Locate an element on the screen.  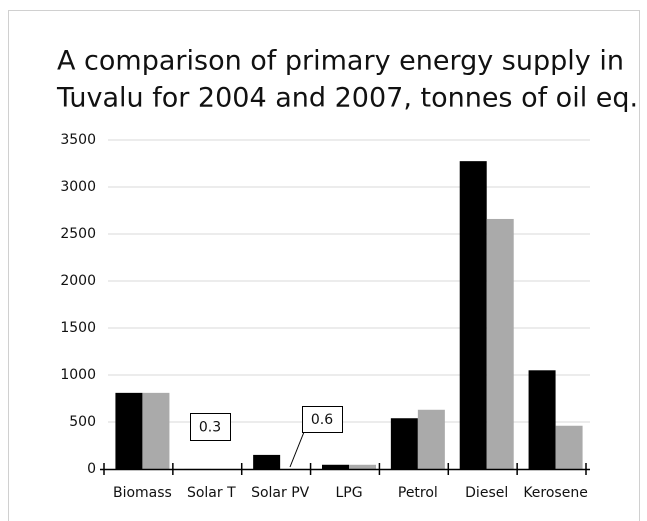
y-tick-label: 2500 is located at coordinates (78, 234).